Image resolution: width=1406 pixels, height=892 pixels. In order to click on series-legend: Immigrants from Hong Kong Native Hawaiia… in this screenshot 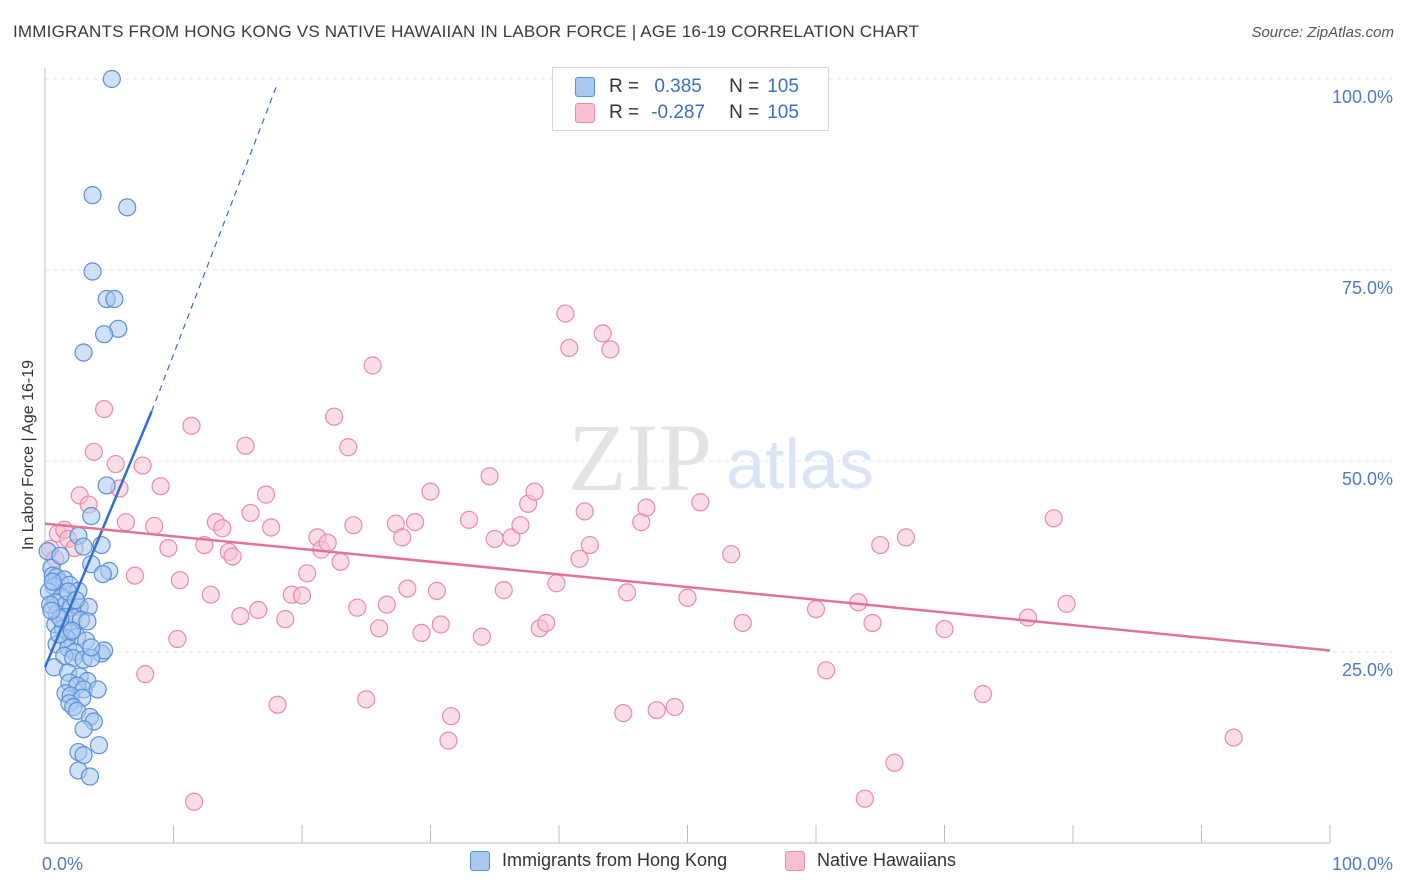, I will do `click(703, 865)`.